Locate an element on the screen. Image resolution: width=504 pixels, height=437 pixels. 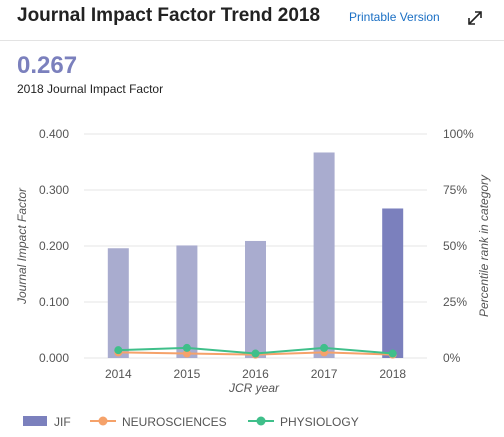
y-tick-label: 0.000 is located at coordinates (54, 358).